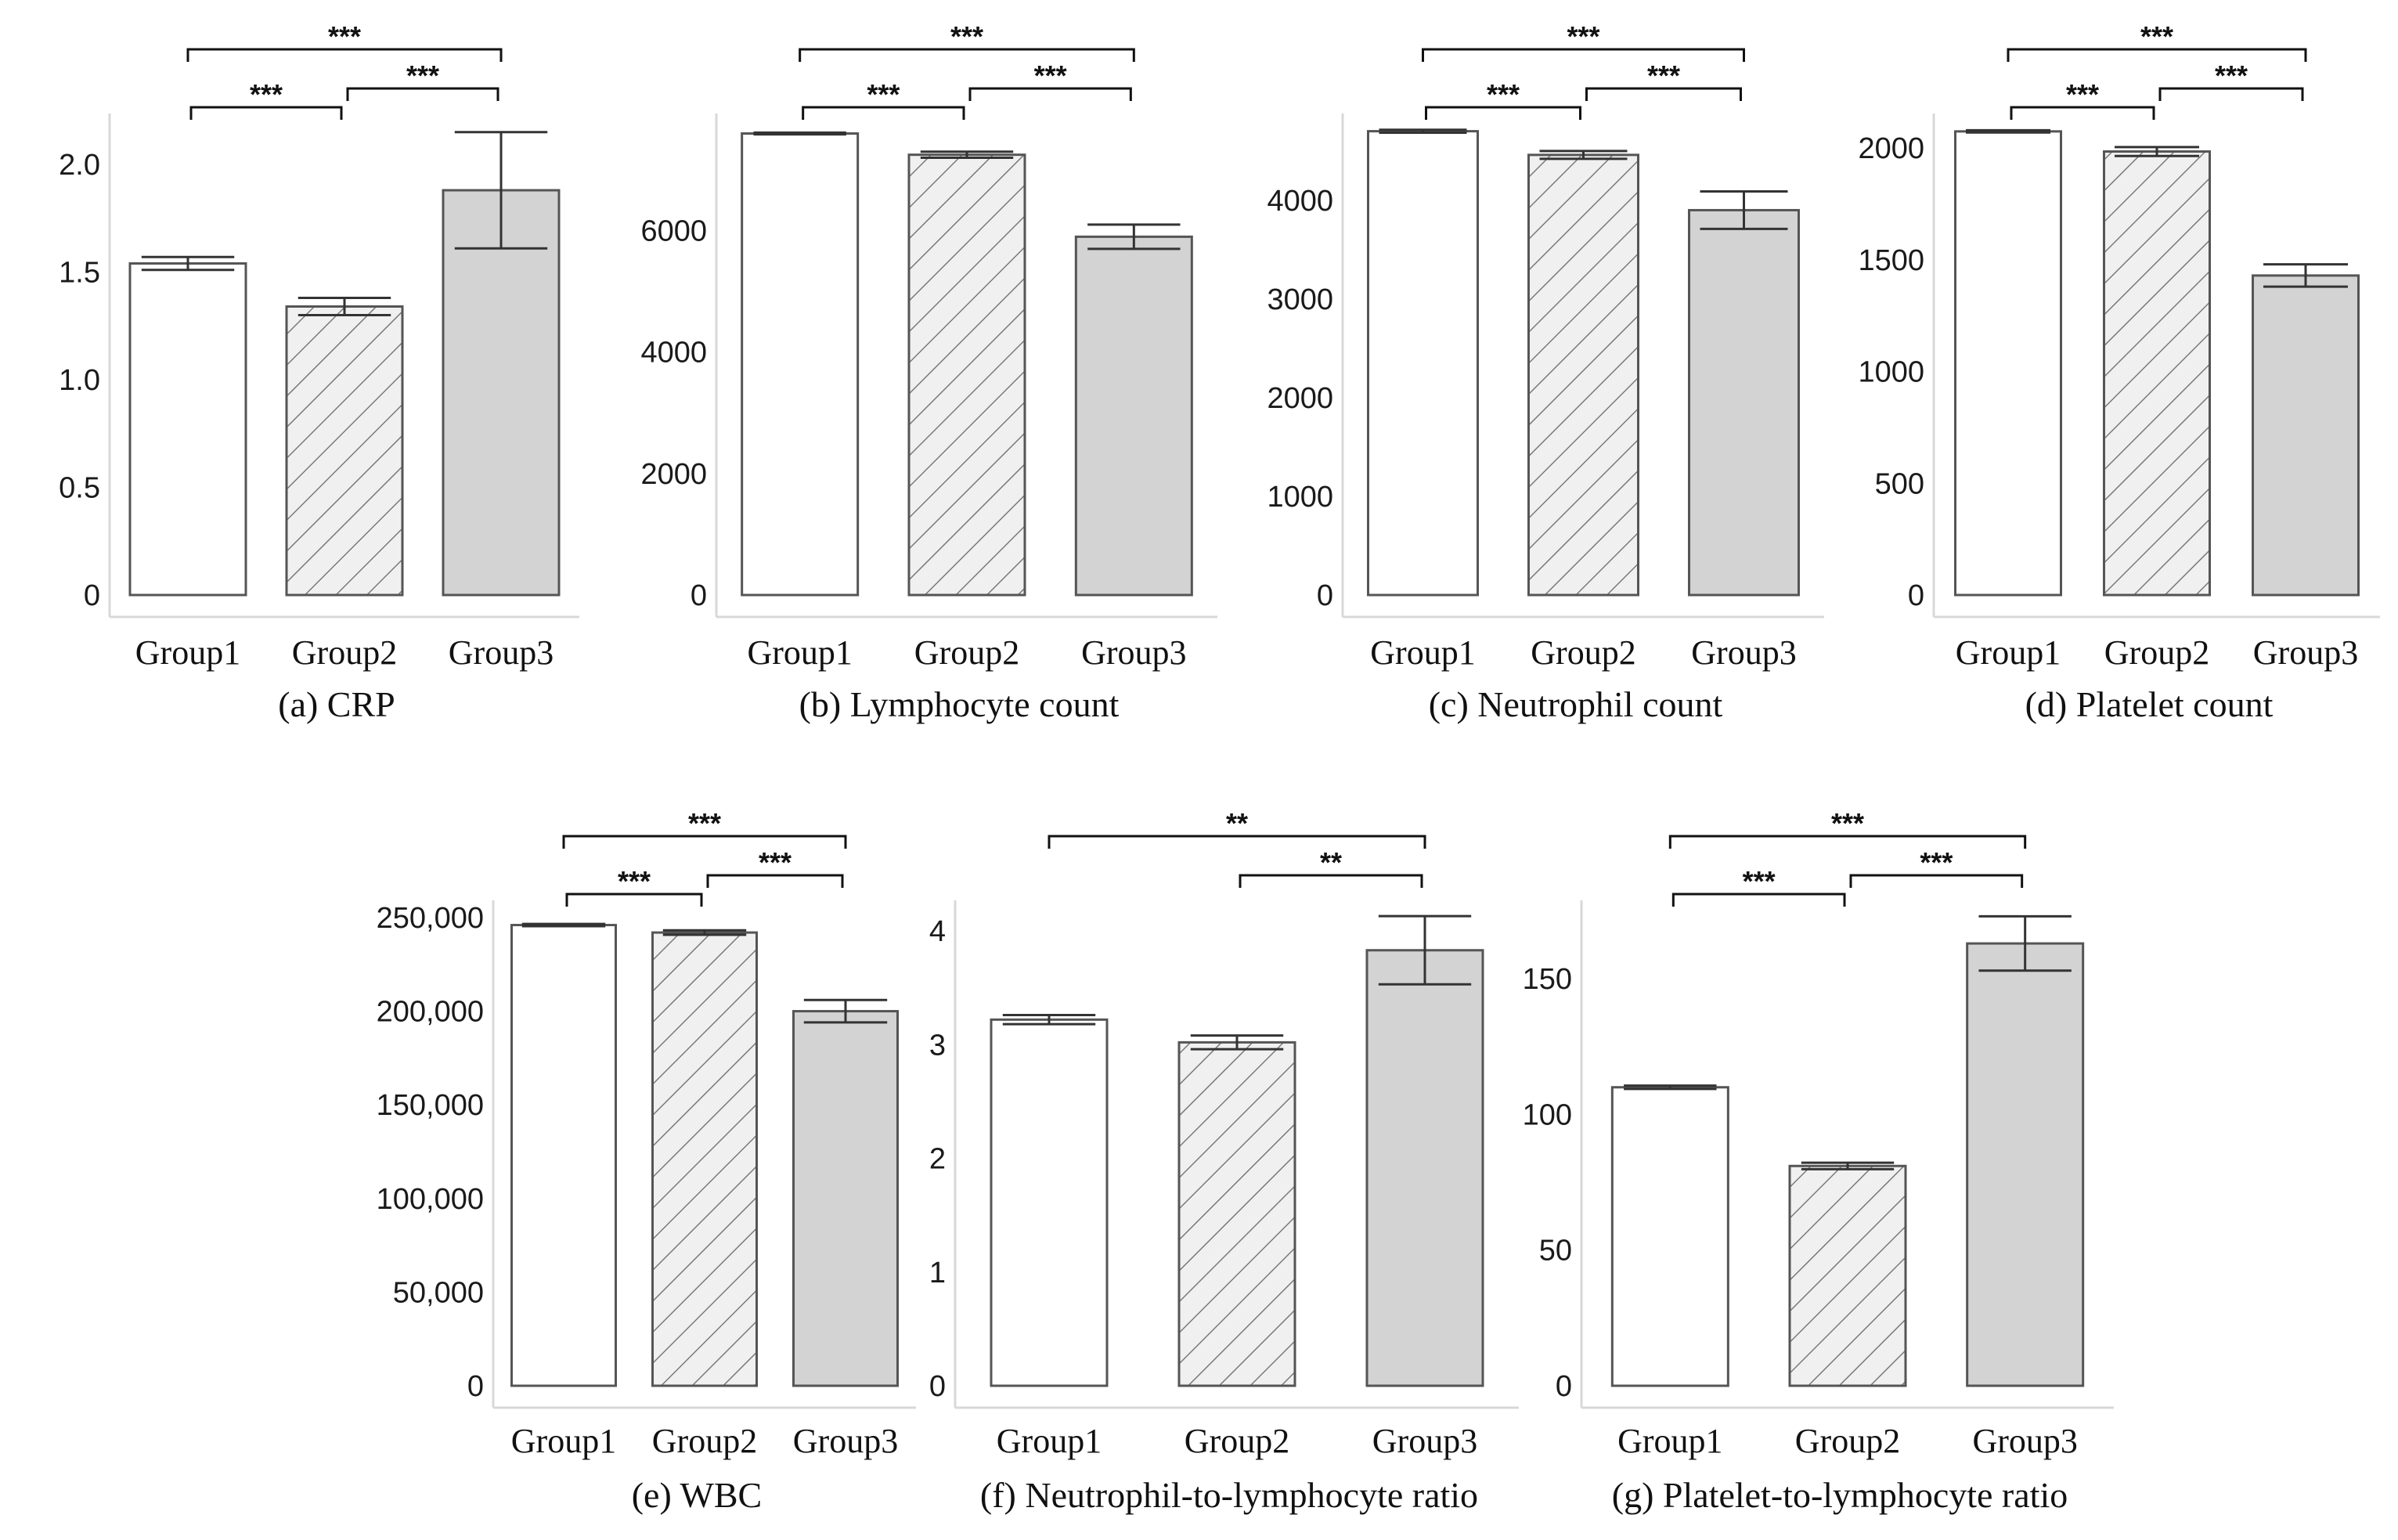 The width and height of the screenshot is (2398, 1540). Describe the element at coordinates (1300, 498) in the screenshot. I see `y-tick-label: 1000` at that location.